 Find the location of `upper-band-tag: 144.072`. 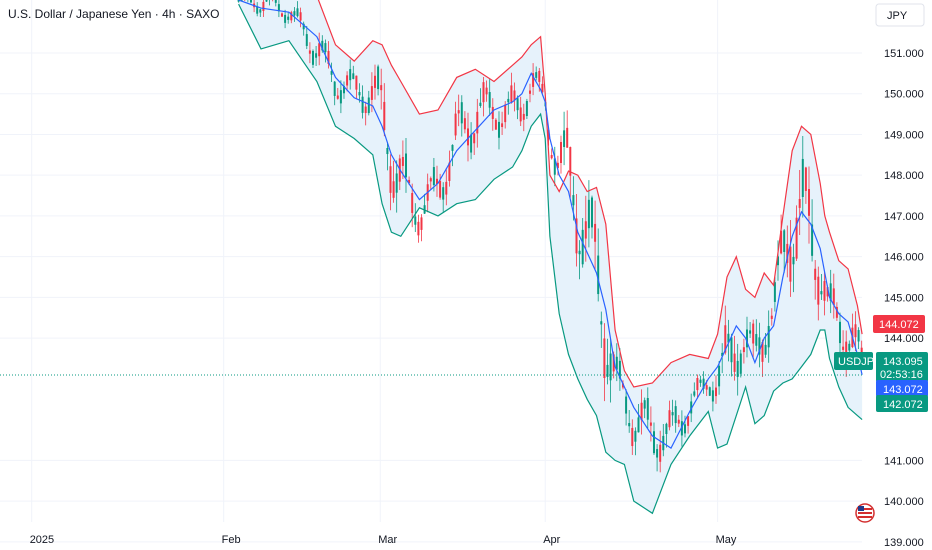

upper-band-tag: 144.072 is located at coordinates (899, 324).